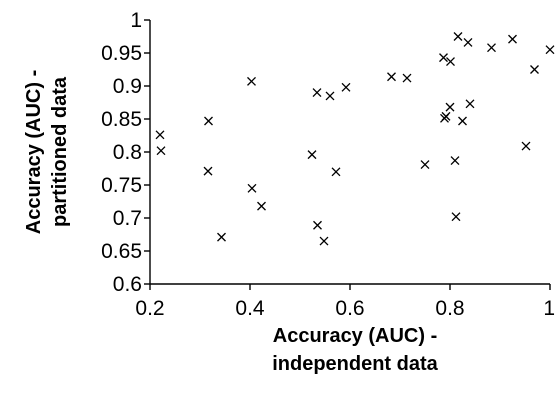 The width and height of the screenshot is (558, 398). I want to click on y-tick-label: 0.65, so click(121, 251).